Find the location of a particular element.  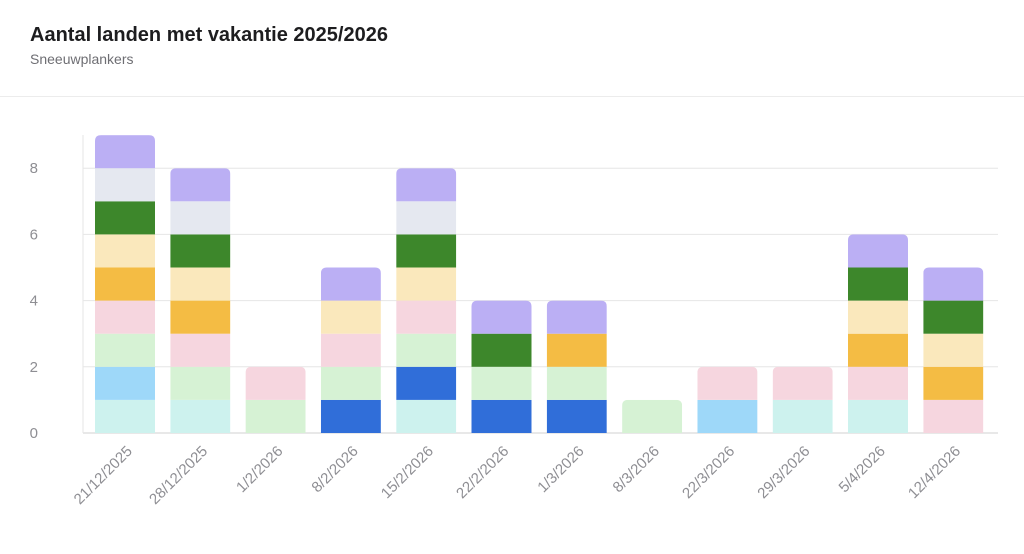

y-tick-label: 8 is located at coordinates (34, 168).